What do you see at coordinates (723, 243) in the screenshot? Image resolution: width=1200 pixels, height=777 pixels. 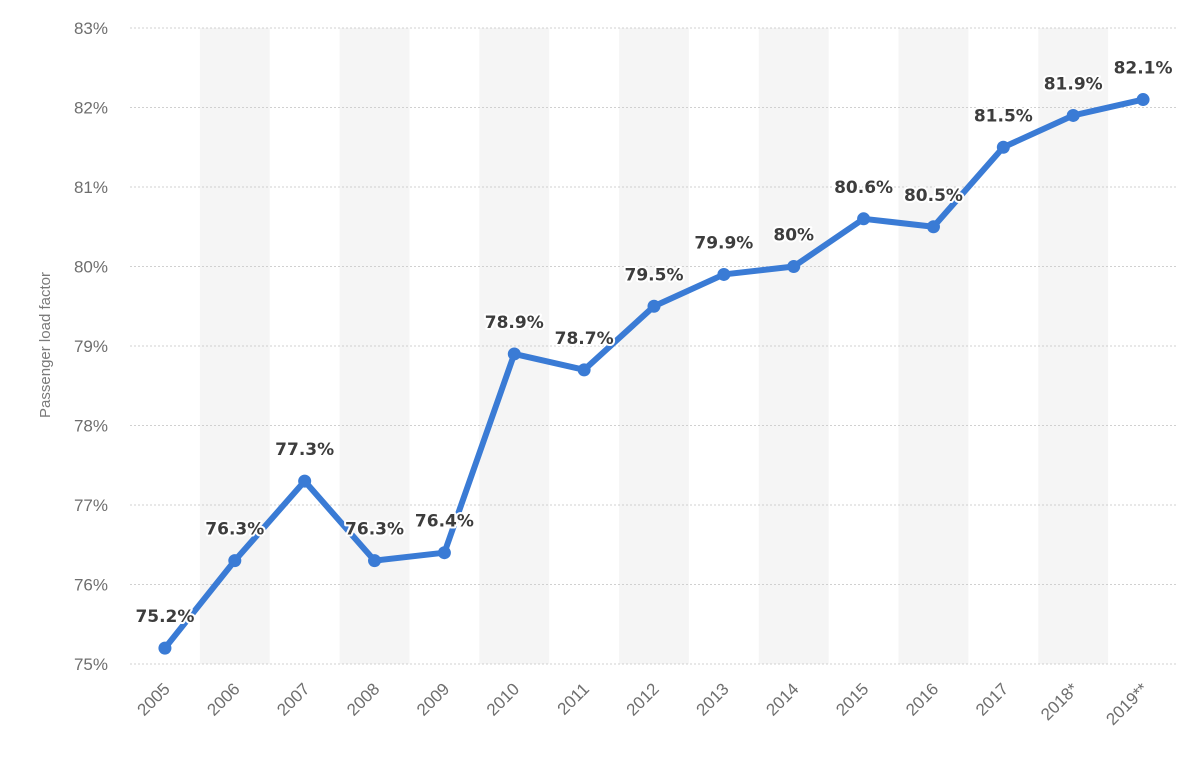 I see `data-label: 79.9%` at bounding box center [723, 243].